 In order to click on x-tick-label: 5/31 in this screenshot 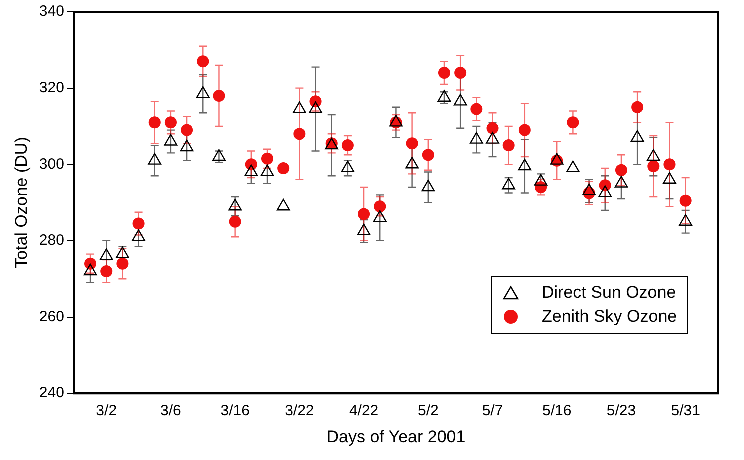, I will do `click(685, 411)`.